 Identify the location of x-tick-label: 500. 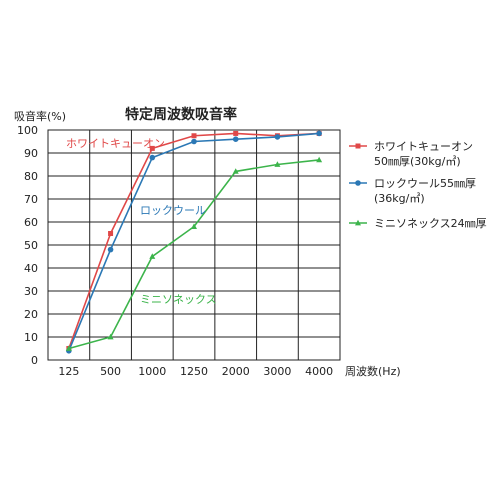
(110, 371).